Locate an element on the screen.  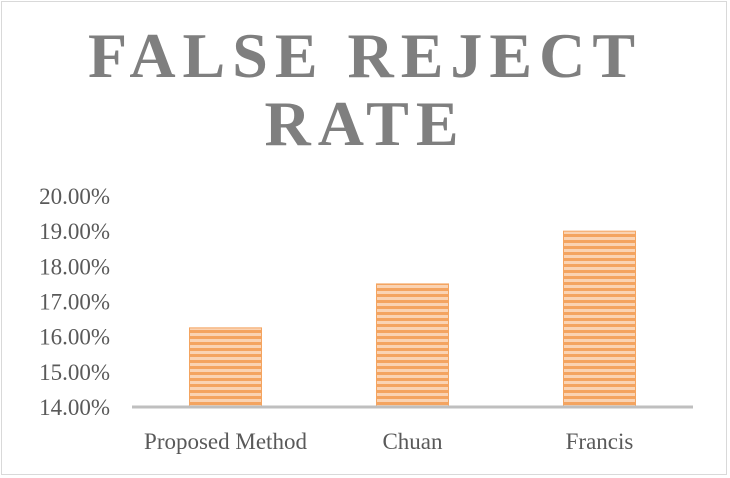
x-category-label: Proposed Method is located at coordinates (225, 441).